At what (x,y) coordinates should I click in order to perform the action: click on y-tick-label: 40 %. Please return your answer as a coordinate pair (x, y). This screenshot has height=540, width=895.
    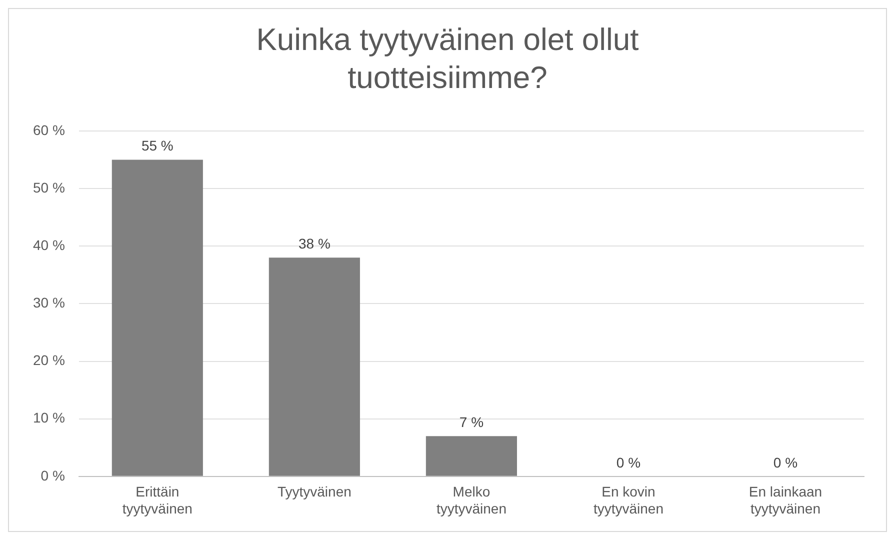
    Looking at the image, I should click on (48, 244).